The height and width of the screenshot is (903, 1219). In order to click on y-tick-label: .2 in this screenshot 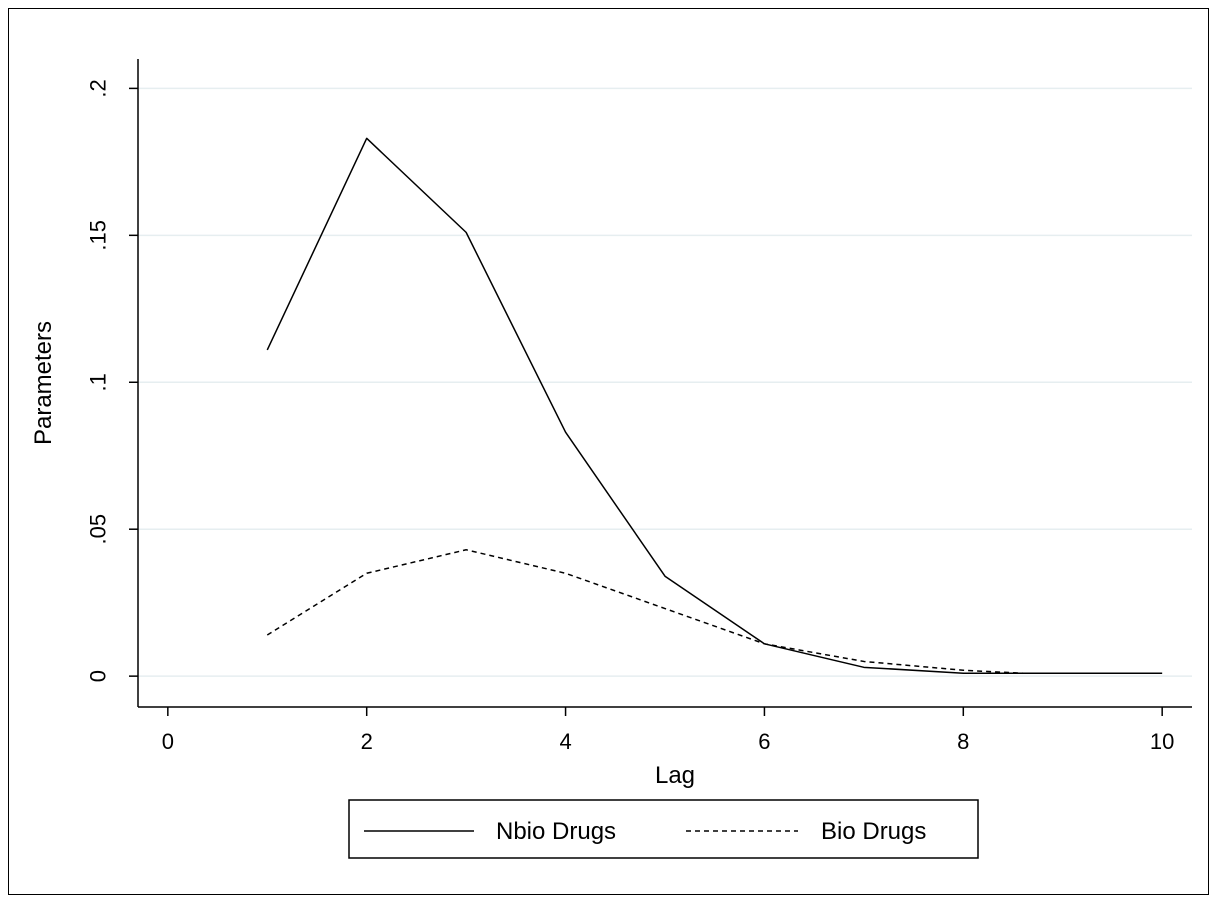, I will do `click(98, 88)`.